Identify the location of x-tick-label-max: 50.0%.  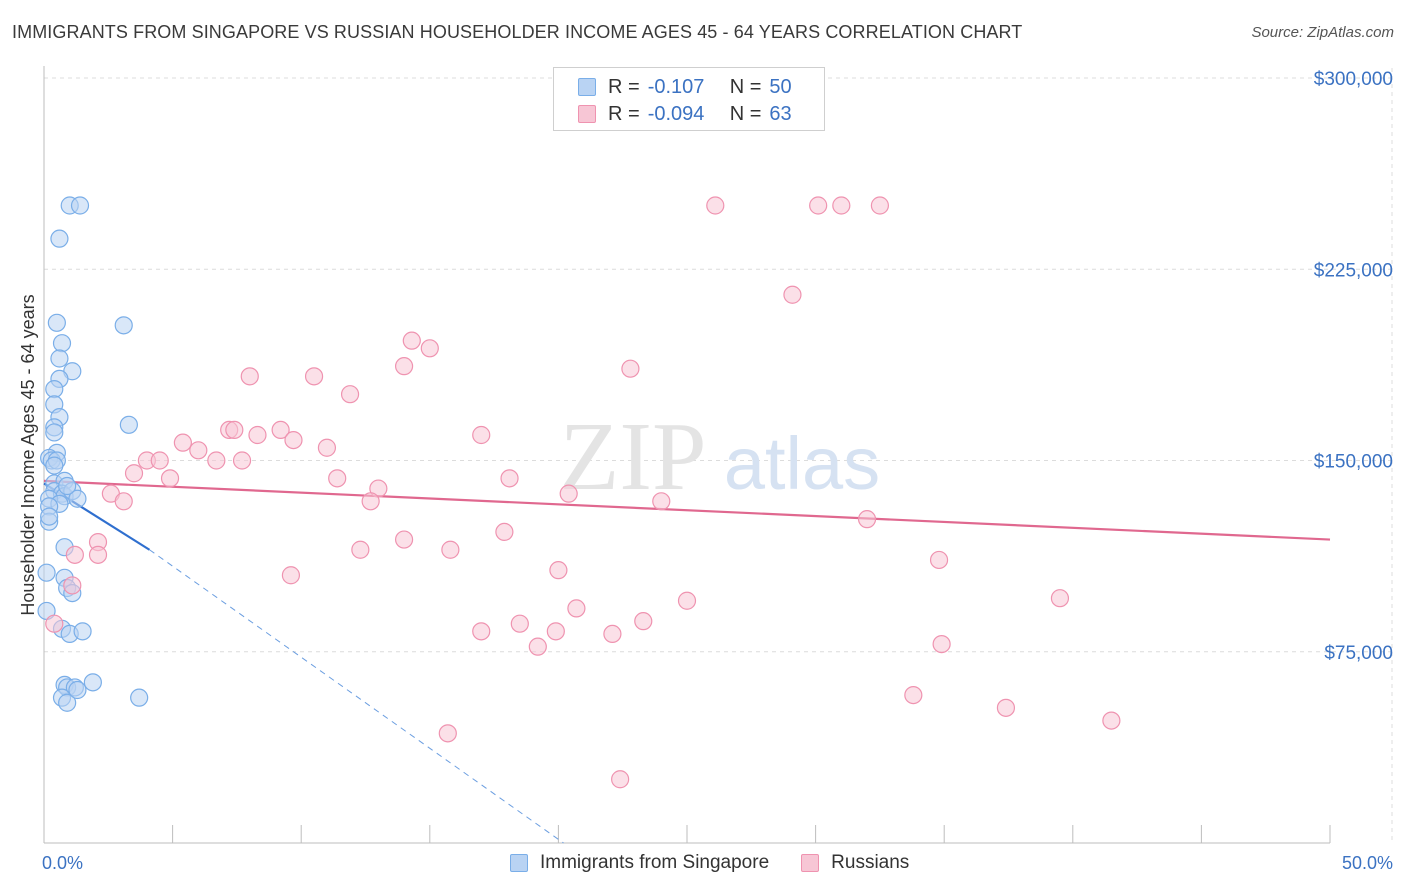
(1367, 863).